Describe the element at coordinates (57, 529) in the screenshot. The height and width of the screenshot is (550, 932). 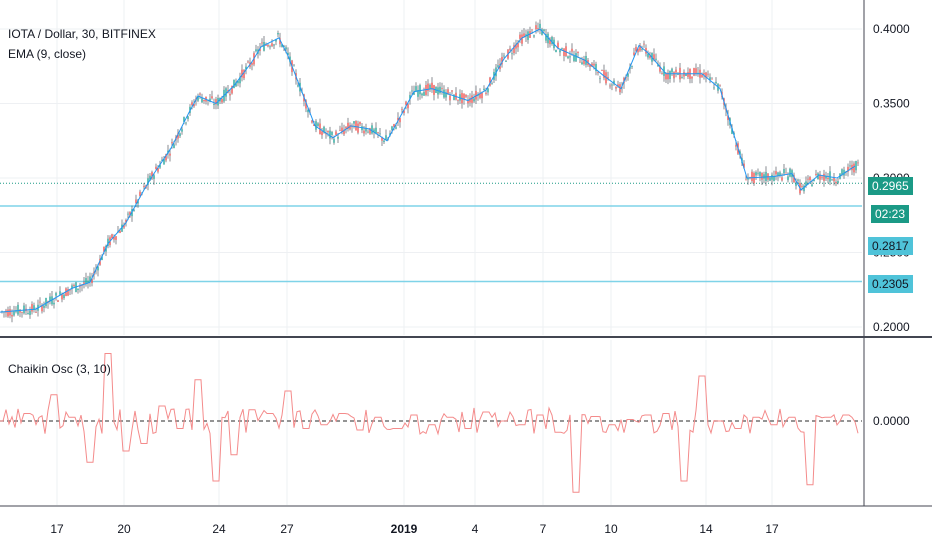
I see `time-tick-label: 17` at that location.